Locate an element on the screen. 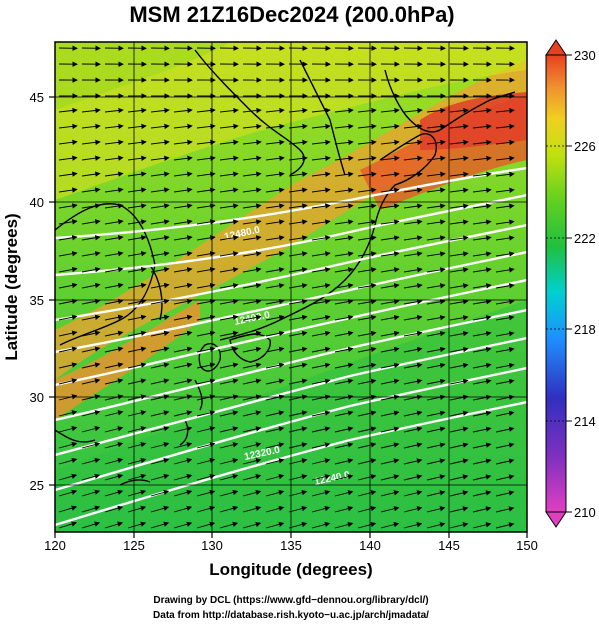 The image size is (599, 625). y-tick-label: 35 is located at coordinates (37, 300).